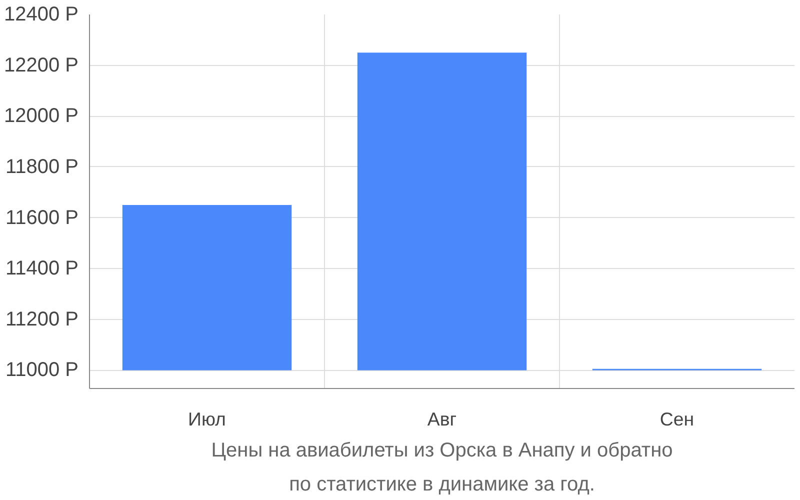 Image resolution: width=800 pixels, height=500 pixels. Describe the element at coordinates (41, 65) in the screenshot. I see `y-tick-label: 12200 Р` at that location.